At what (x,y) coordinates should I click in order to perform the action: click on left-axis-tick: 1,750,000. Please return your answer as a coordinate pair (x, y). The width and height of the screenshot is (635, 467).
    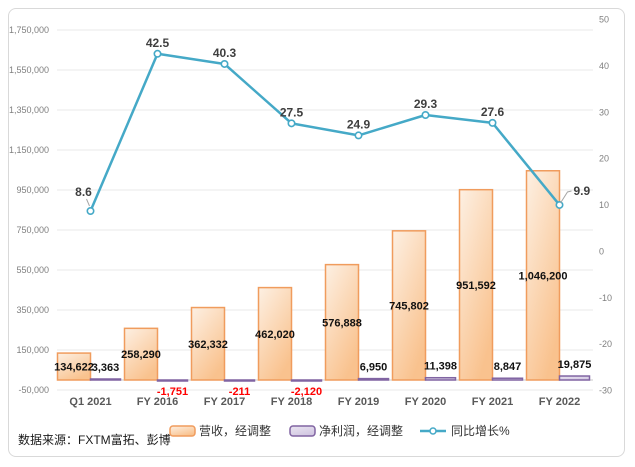
    Looking at the image, I should click on (29, 30).